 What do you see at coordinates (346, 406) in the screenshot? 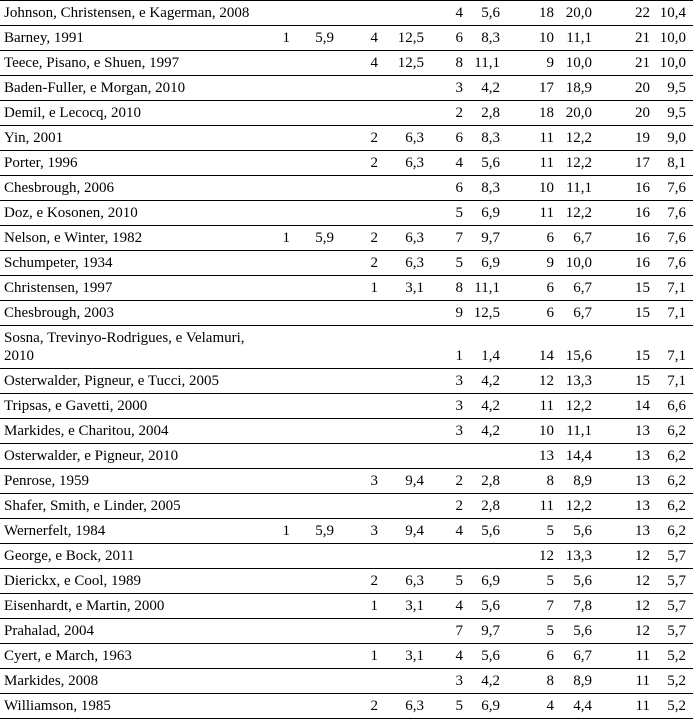
I see `table-row: Tripsas, e Gavetti, 2000 3 4,2 11 12,2 14 6,6` at bounding box center [346, 406].